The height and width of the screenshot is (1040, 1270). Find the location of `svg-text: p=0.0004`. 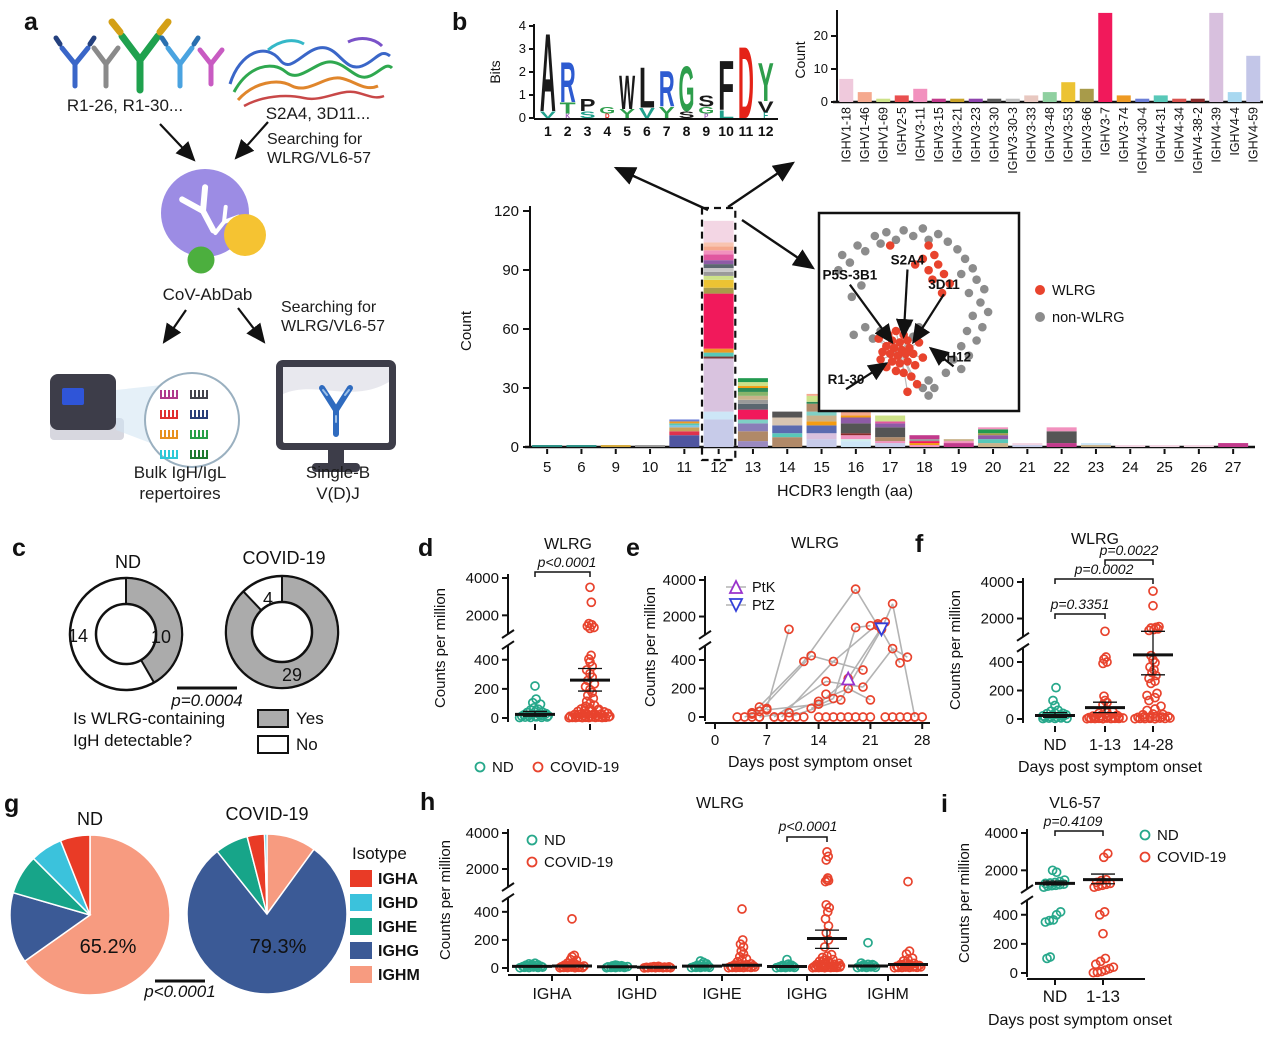

svg-text: p=0.0004 is located at coordinates (206, 700).